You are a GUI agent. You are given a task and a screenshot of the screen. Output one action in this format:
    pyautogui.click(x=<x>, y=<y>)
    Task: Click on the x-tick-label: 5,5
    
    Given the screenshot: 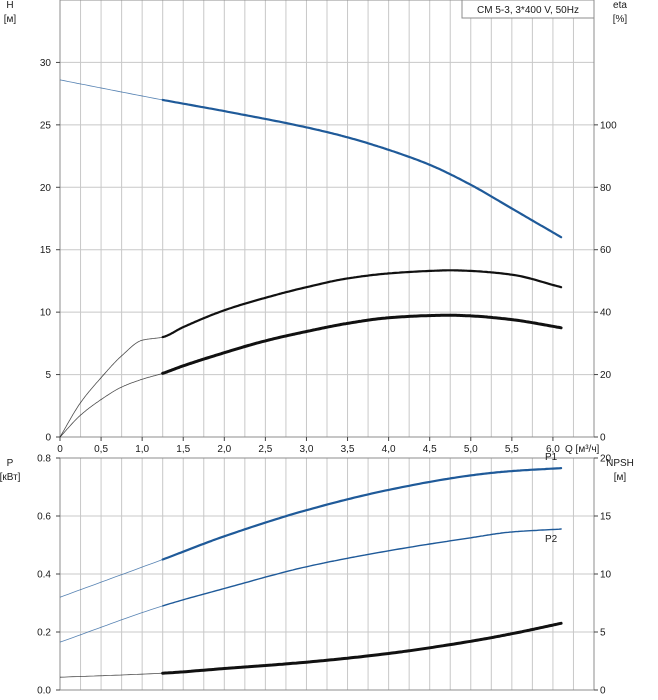 What is the action you would take?
    pyautogui.click(x=512, y=449)
    